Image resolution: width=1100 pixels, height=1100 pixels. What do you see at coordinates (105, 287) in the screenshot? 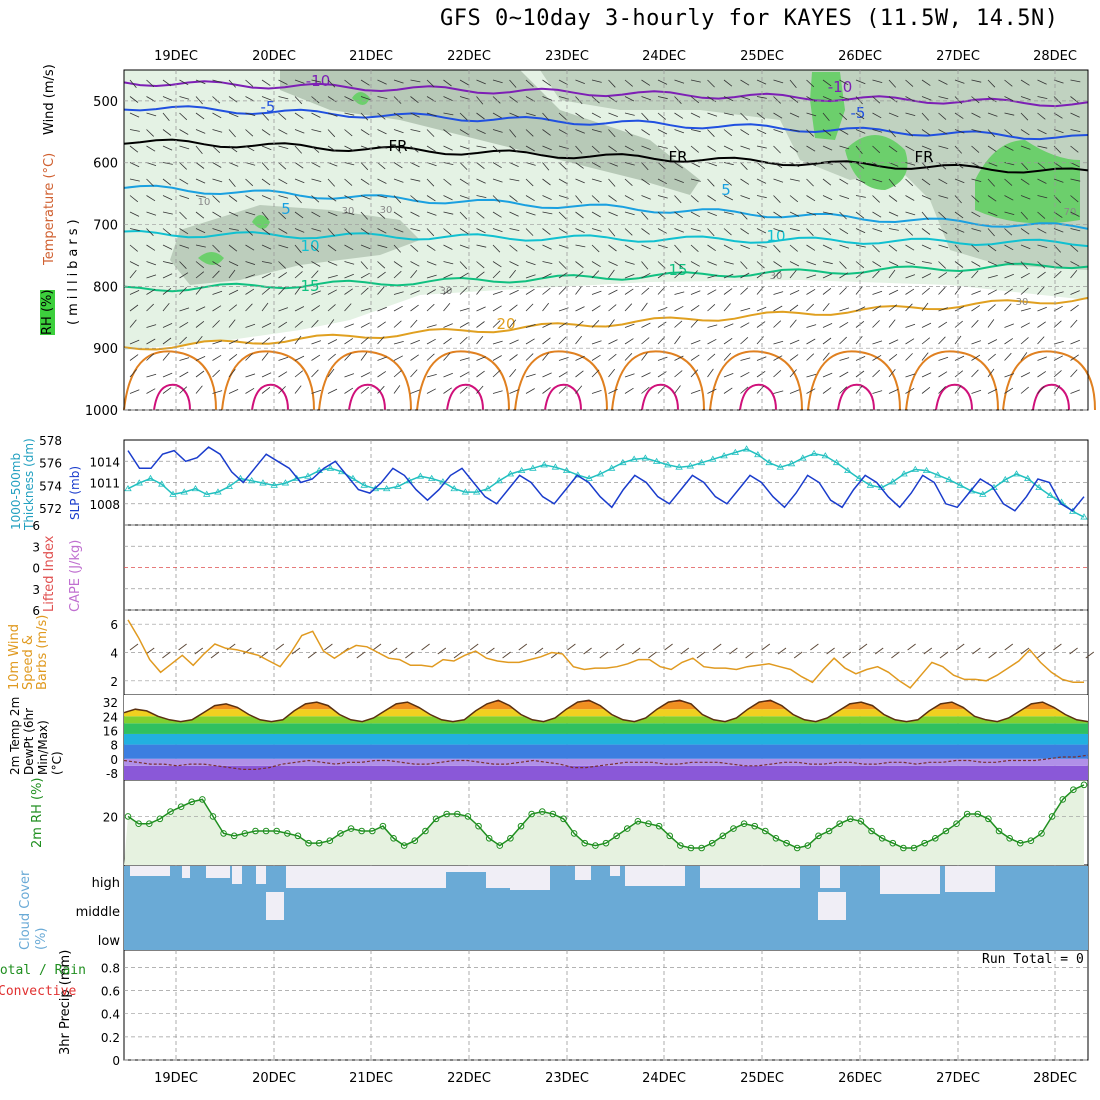
I see `pressure-tick-800: 800` at bounding box center [105, 287].